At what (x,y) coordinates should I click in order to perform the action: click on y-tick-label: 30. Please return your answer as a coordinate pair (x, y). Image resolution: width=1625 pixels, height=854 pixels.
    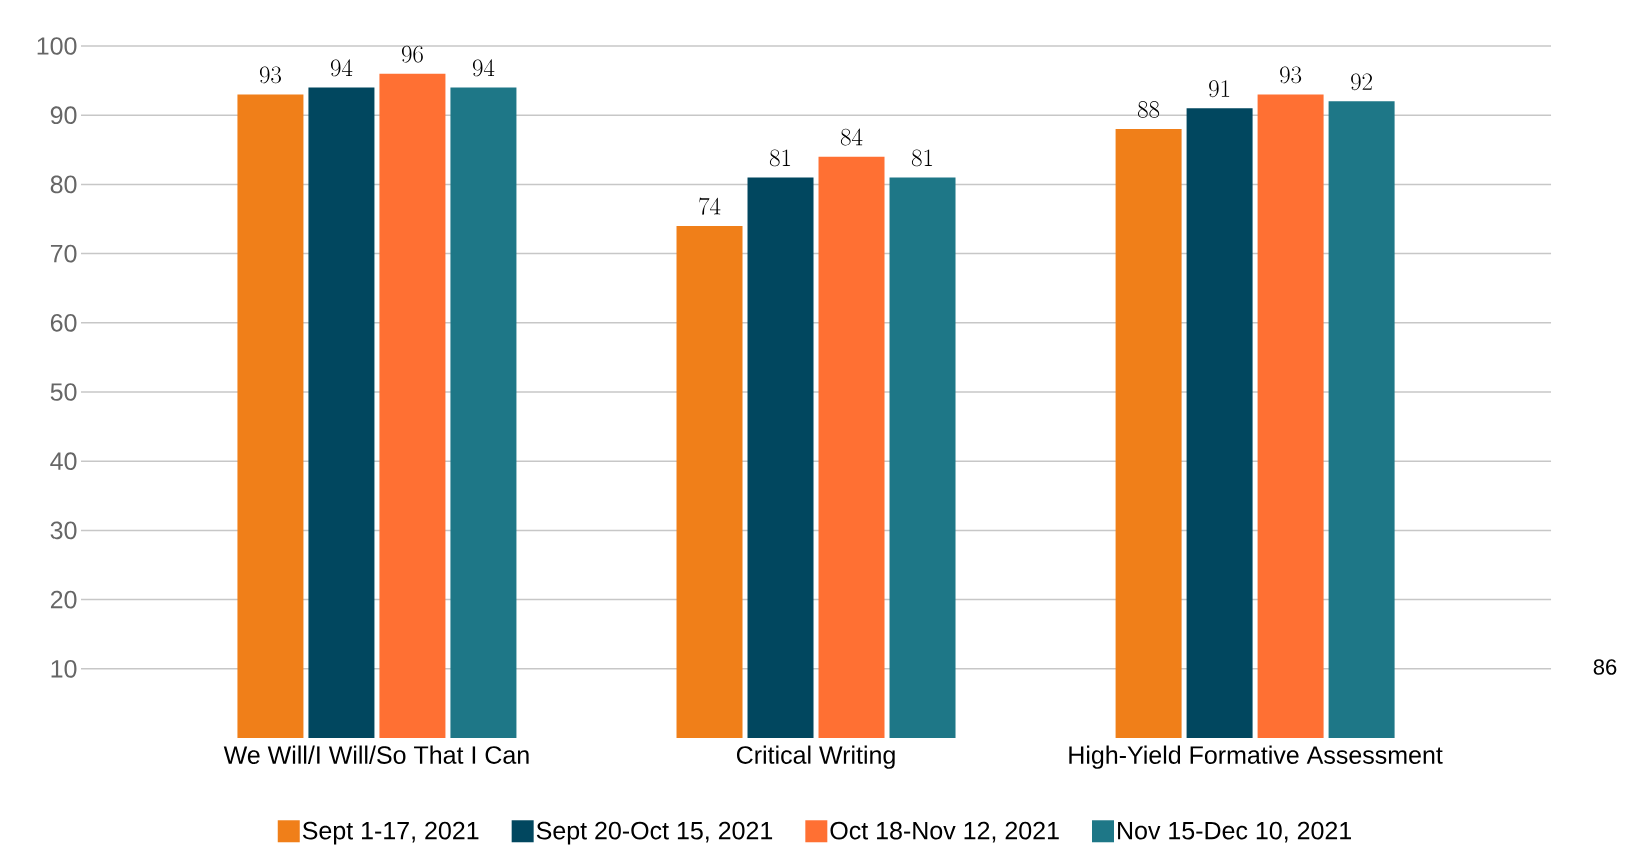
    Looking at the image, I should click on (63, 530).